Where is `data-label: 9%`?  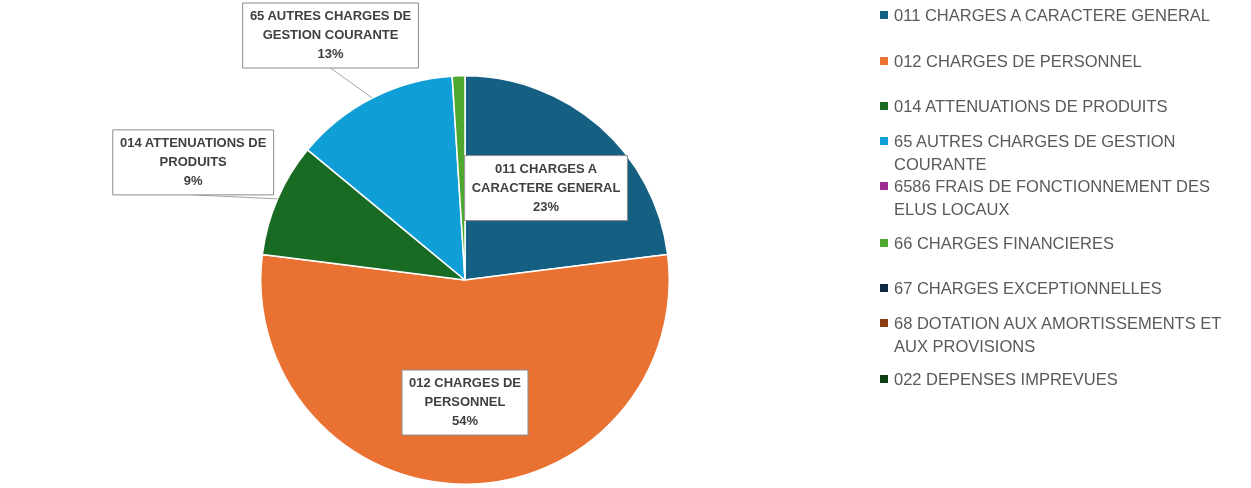
data-label: 9% is located at coordinates (193, 180).